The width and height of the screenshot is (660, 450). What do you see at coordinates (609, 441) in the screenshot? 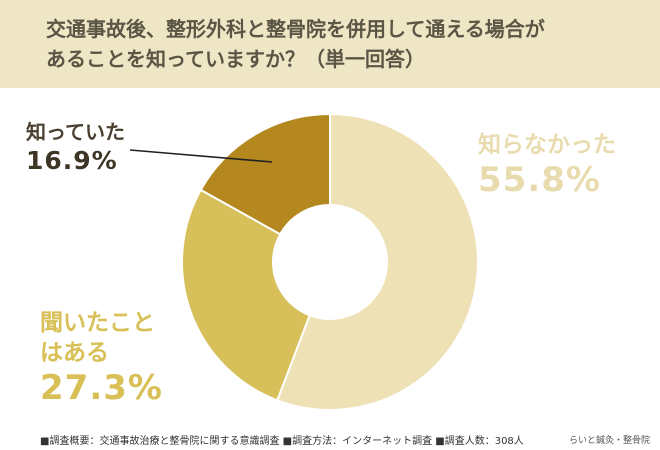
I see `brand-credit: らいと鍼灸・整骨院` at bounding box center [609, 441].